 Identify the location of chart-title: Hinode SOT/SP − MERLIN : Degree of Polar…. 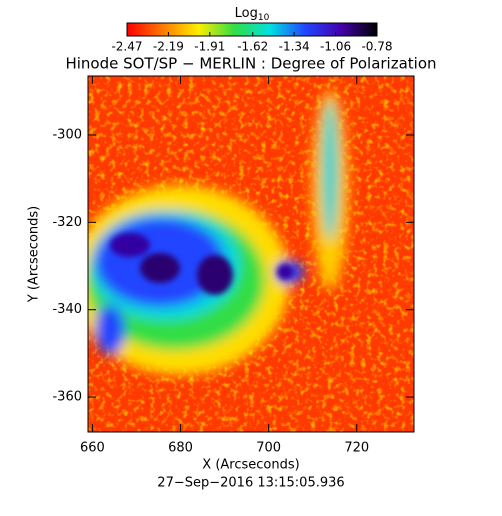
(250, 64).